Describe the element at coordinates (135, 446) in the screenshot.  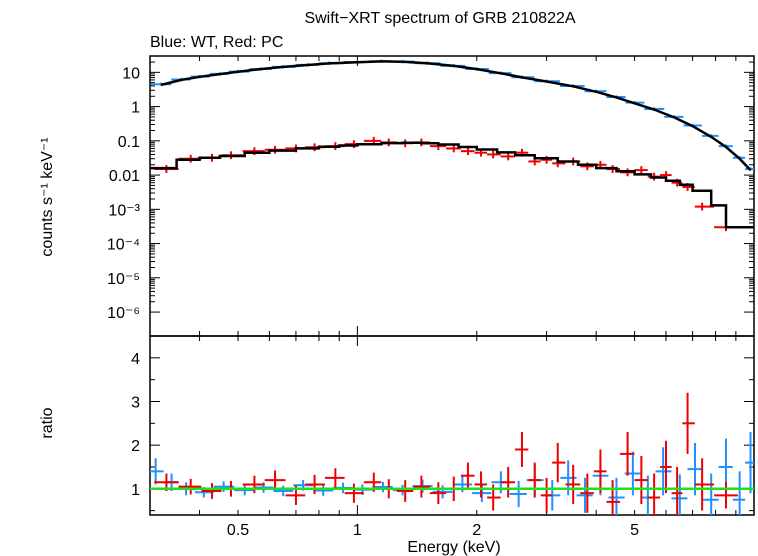
I see `ratio-ytick-label: 2` at that location.